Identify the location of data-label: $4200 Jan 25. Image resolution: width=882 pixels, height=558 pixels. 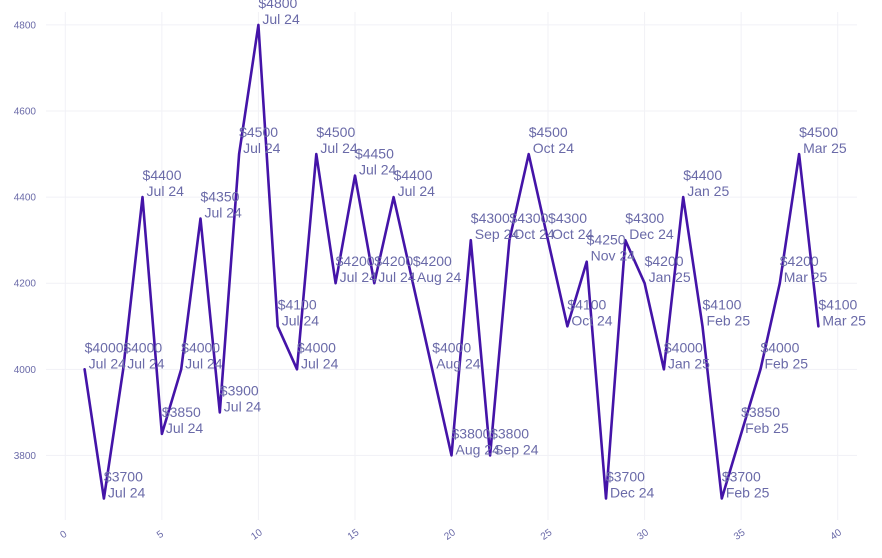
(668, 269).